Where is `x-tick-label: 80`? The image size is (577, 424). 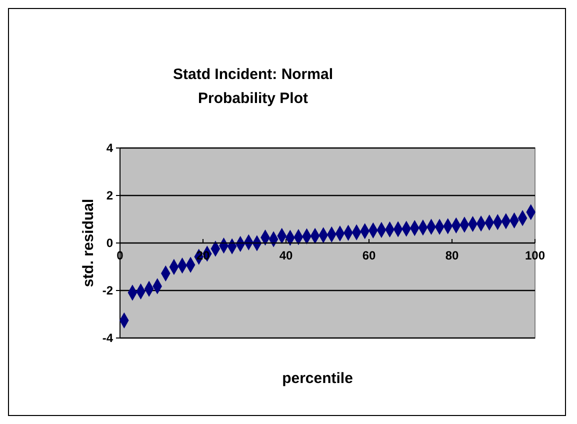
x-tick-label: 80 is located at coordinates (452, 255).